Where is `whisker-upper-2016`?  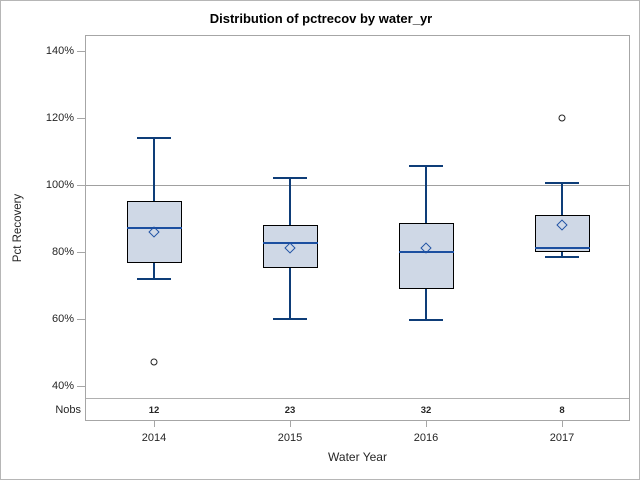 whisker-upper-2016 is located at coordinates (426, 195).